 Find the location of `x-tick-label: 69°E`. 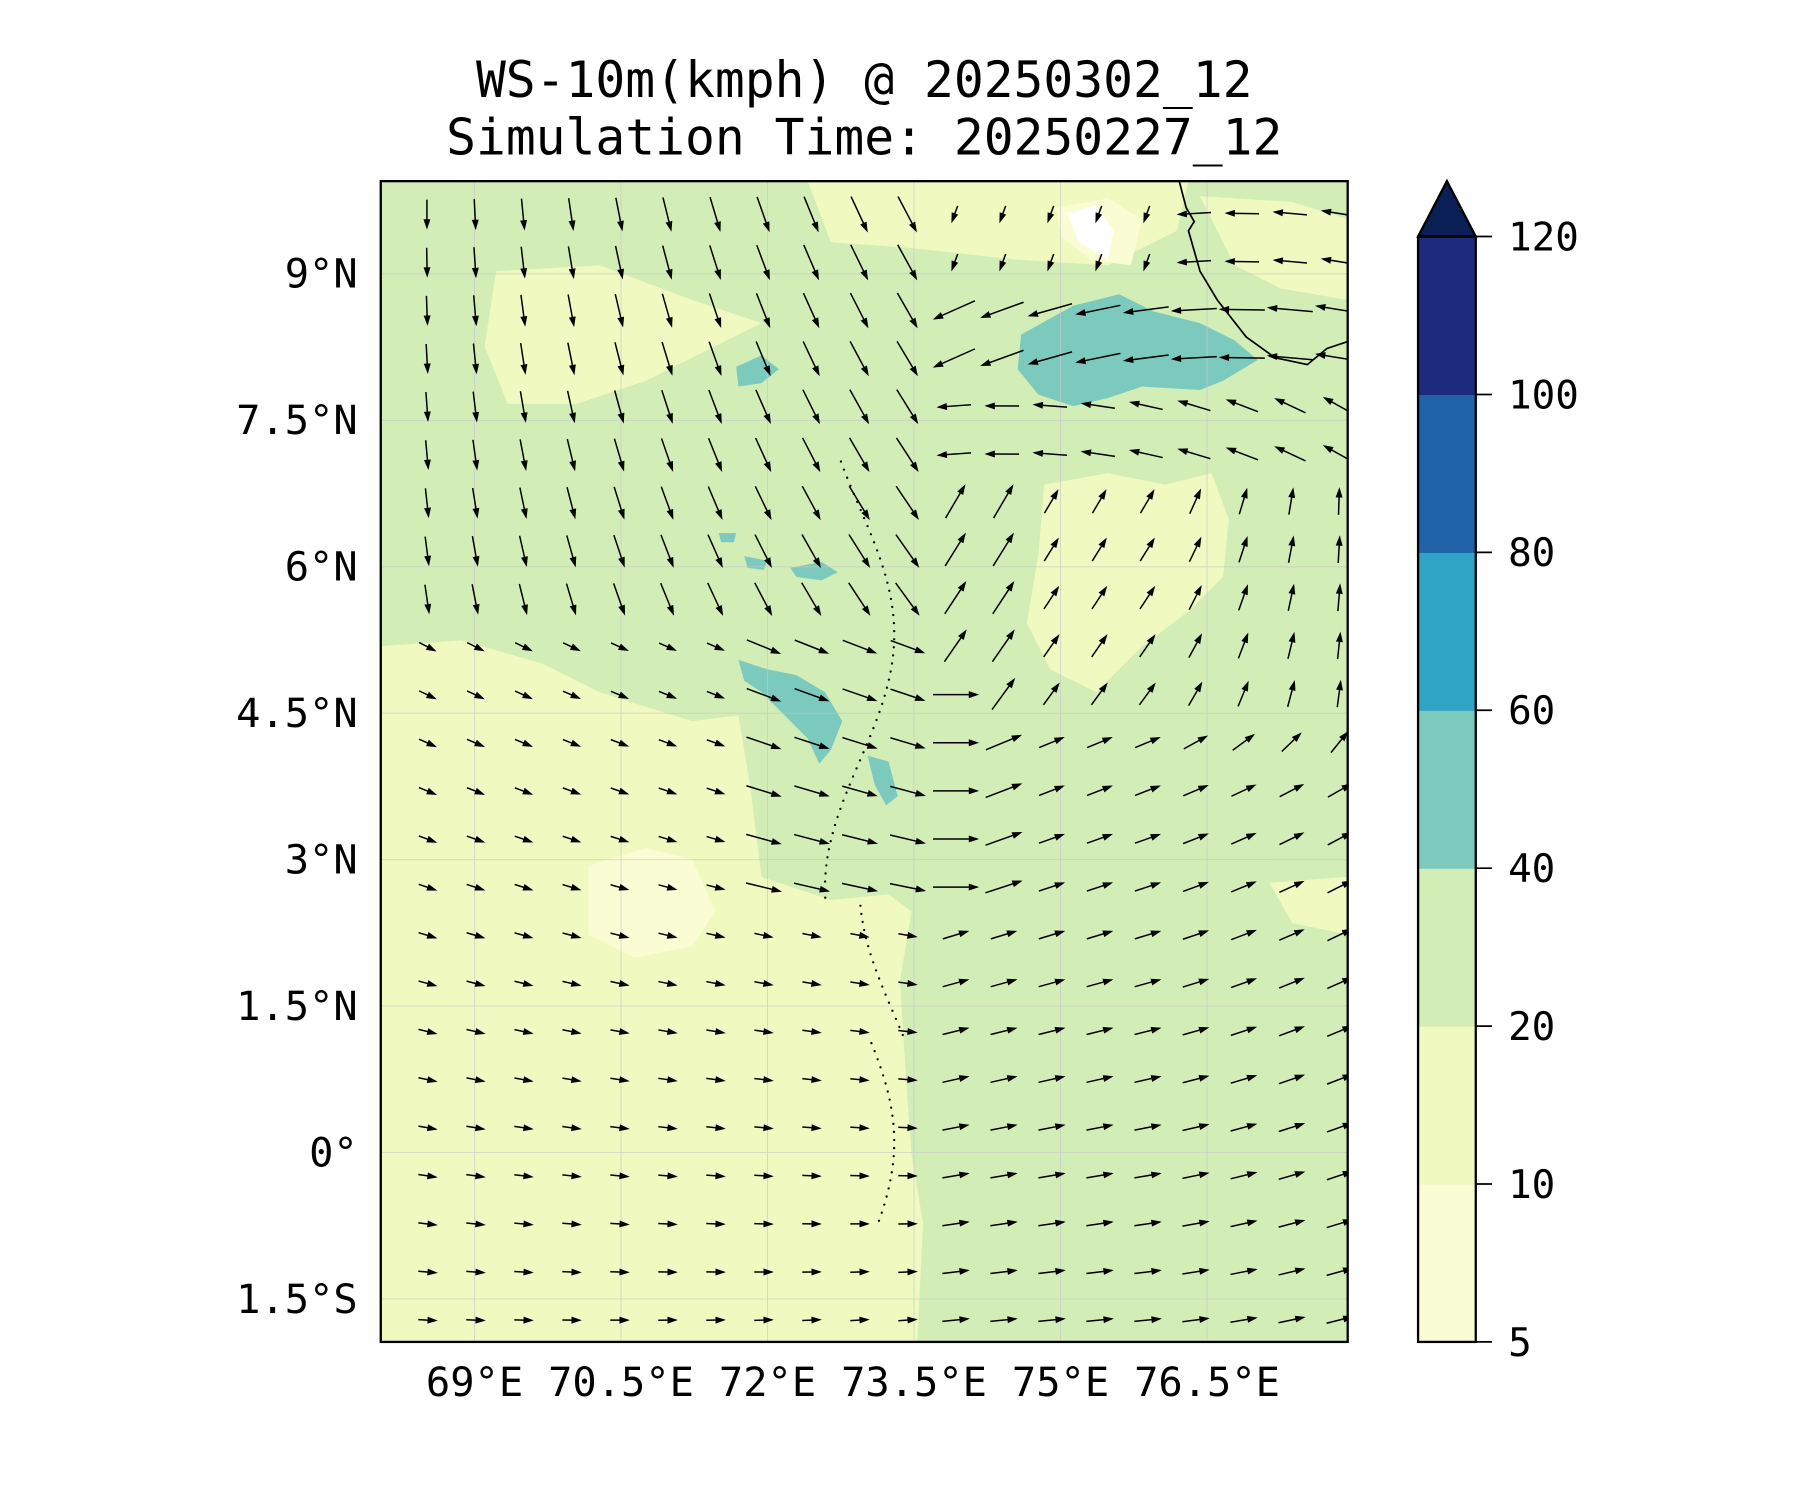

x-tick-label: 69°E is located at coordinates (474, 1382).